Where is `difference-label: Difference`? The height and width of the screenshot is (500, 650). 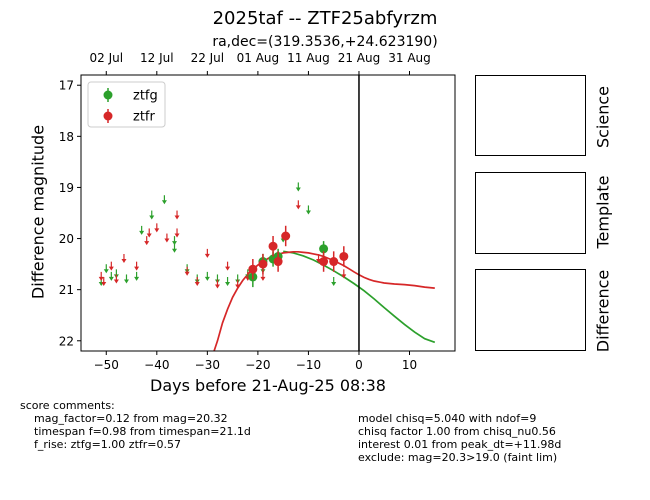 difference-label: Difference is located at coordinates (603, 311).